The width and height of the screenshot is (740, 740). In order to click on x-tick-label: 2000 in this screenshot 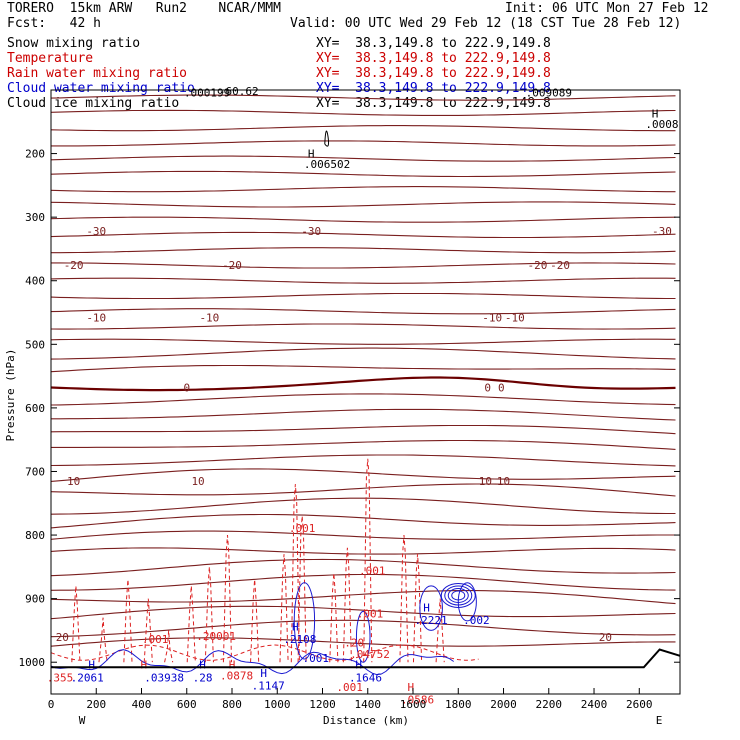, I will do `click(503, 704)`.